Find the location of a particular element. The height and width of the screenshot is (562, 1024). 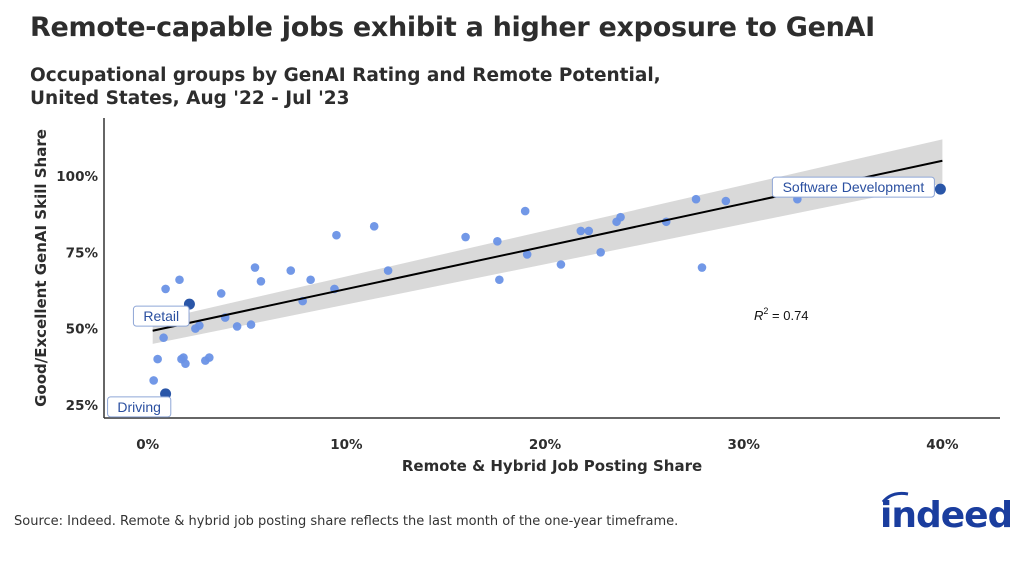

y-tick-label: 25% is located at coordinates (82, 406).